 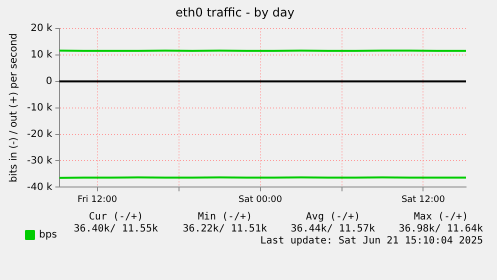 I want to click on text: 36.22k/ 11.51k, so click(x=224, y=229).